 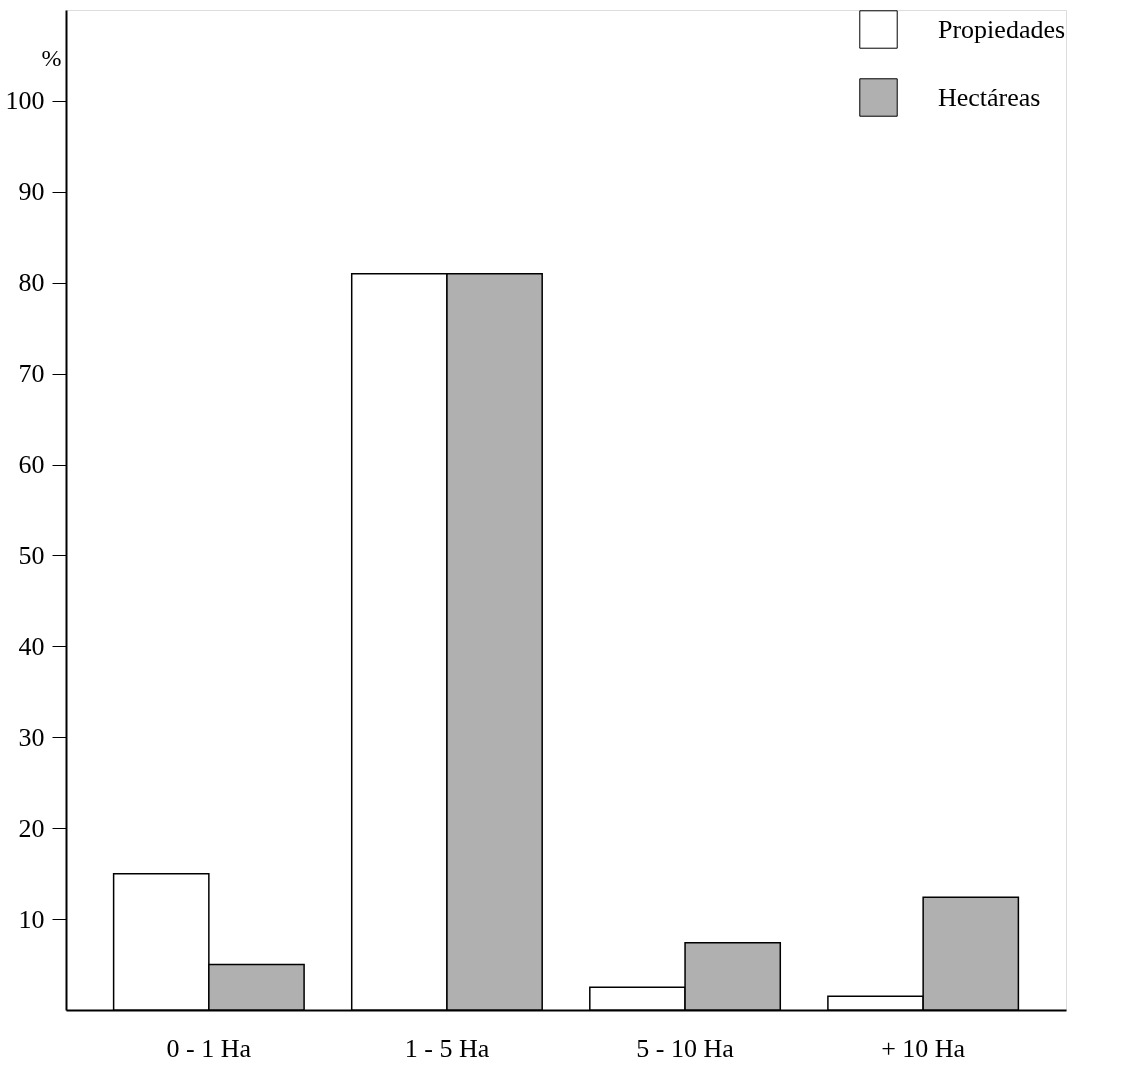 I want to click on y-tick-label: 40, so click(x=31, y=646).